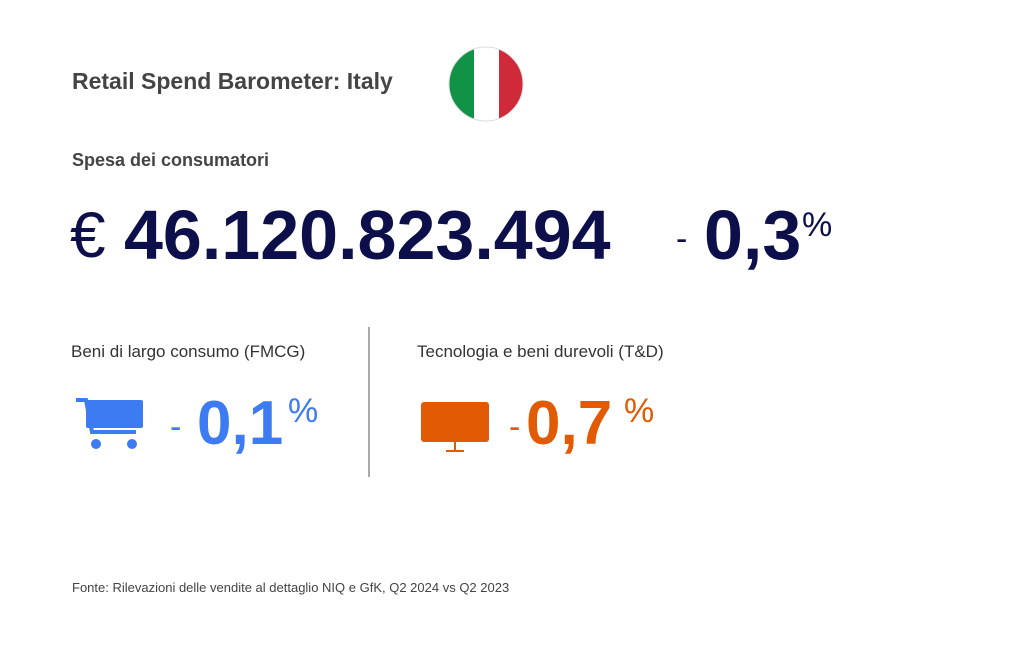 This screenshot has height=668, width=1020. Describe the element at coordinates (486, 84) in the screenshot. I see `flag-italy` at that location.